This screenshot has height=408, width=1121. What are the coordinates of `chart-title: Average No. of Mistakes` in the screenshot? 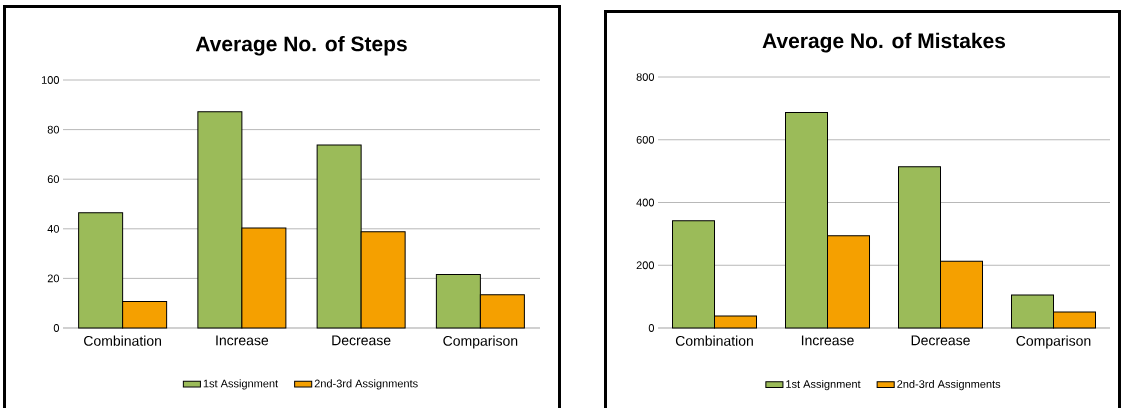 It's located at (884, 42).